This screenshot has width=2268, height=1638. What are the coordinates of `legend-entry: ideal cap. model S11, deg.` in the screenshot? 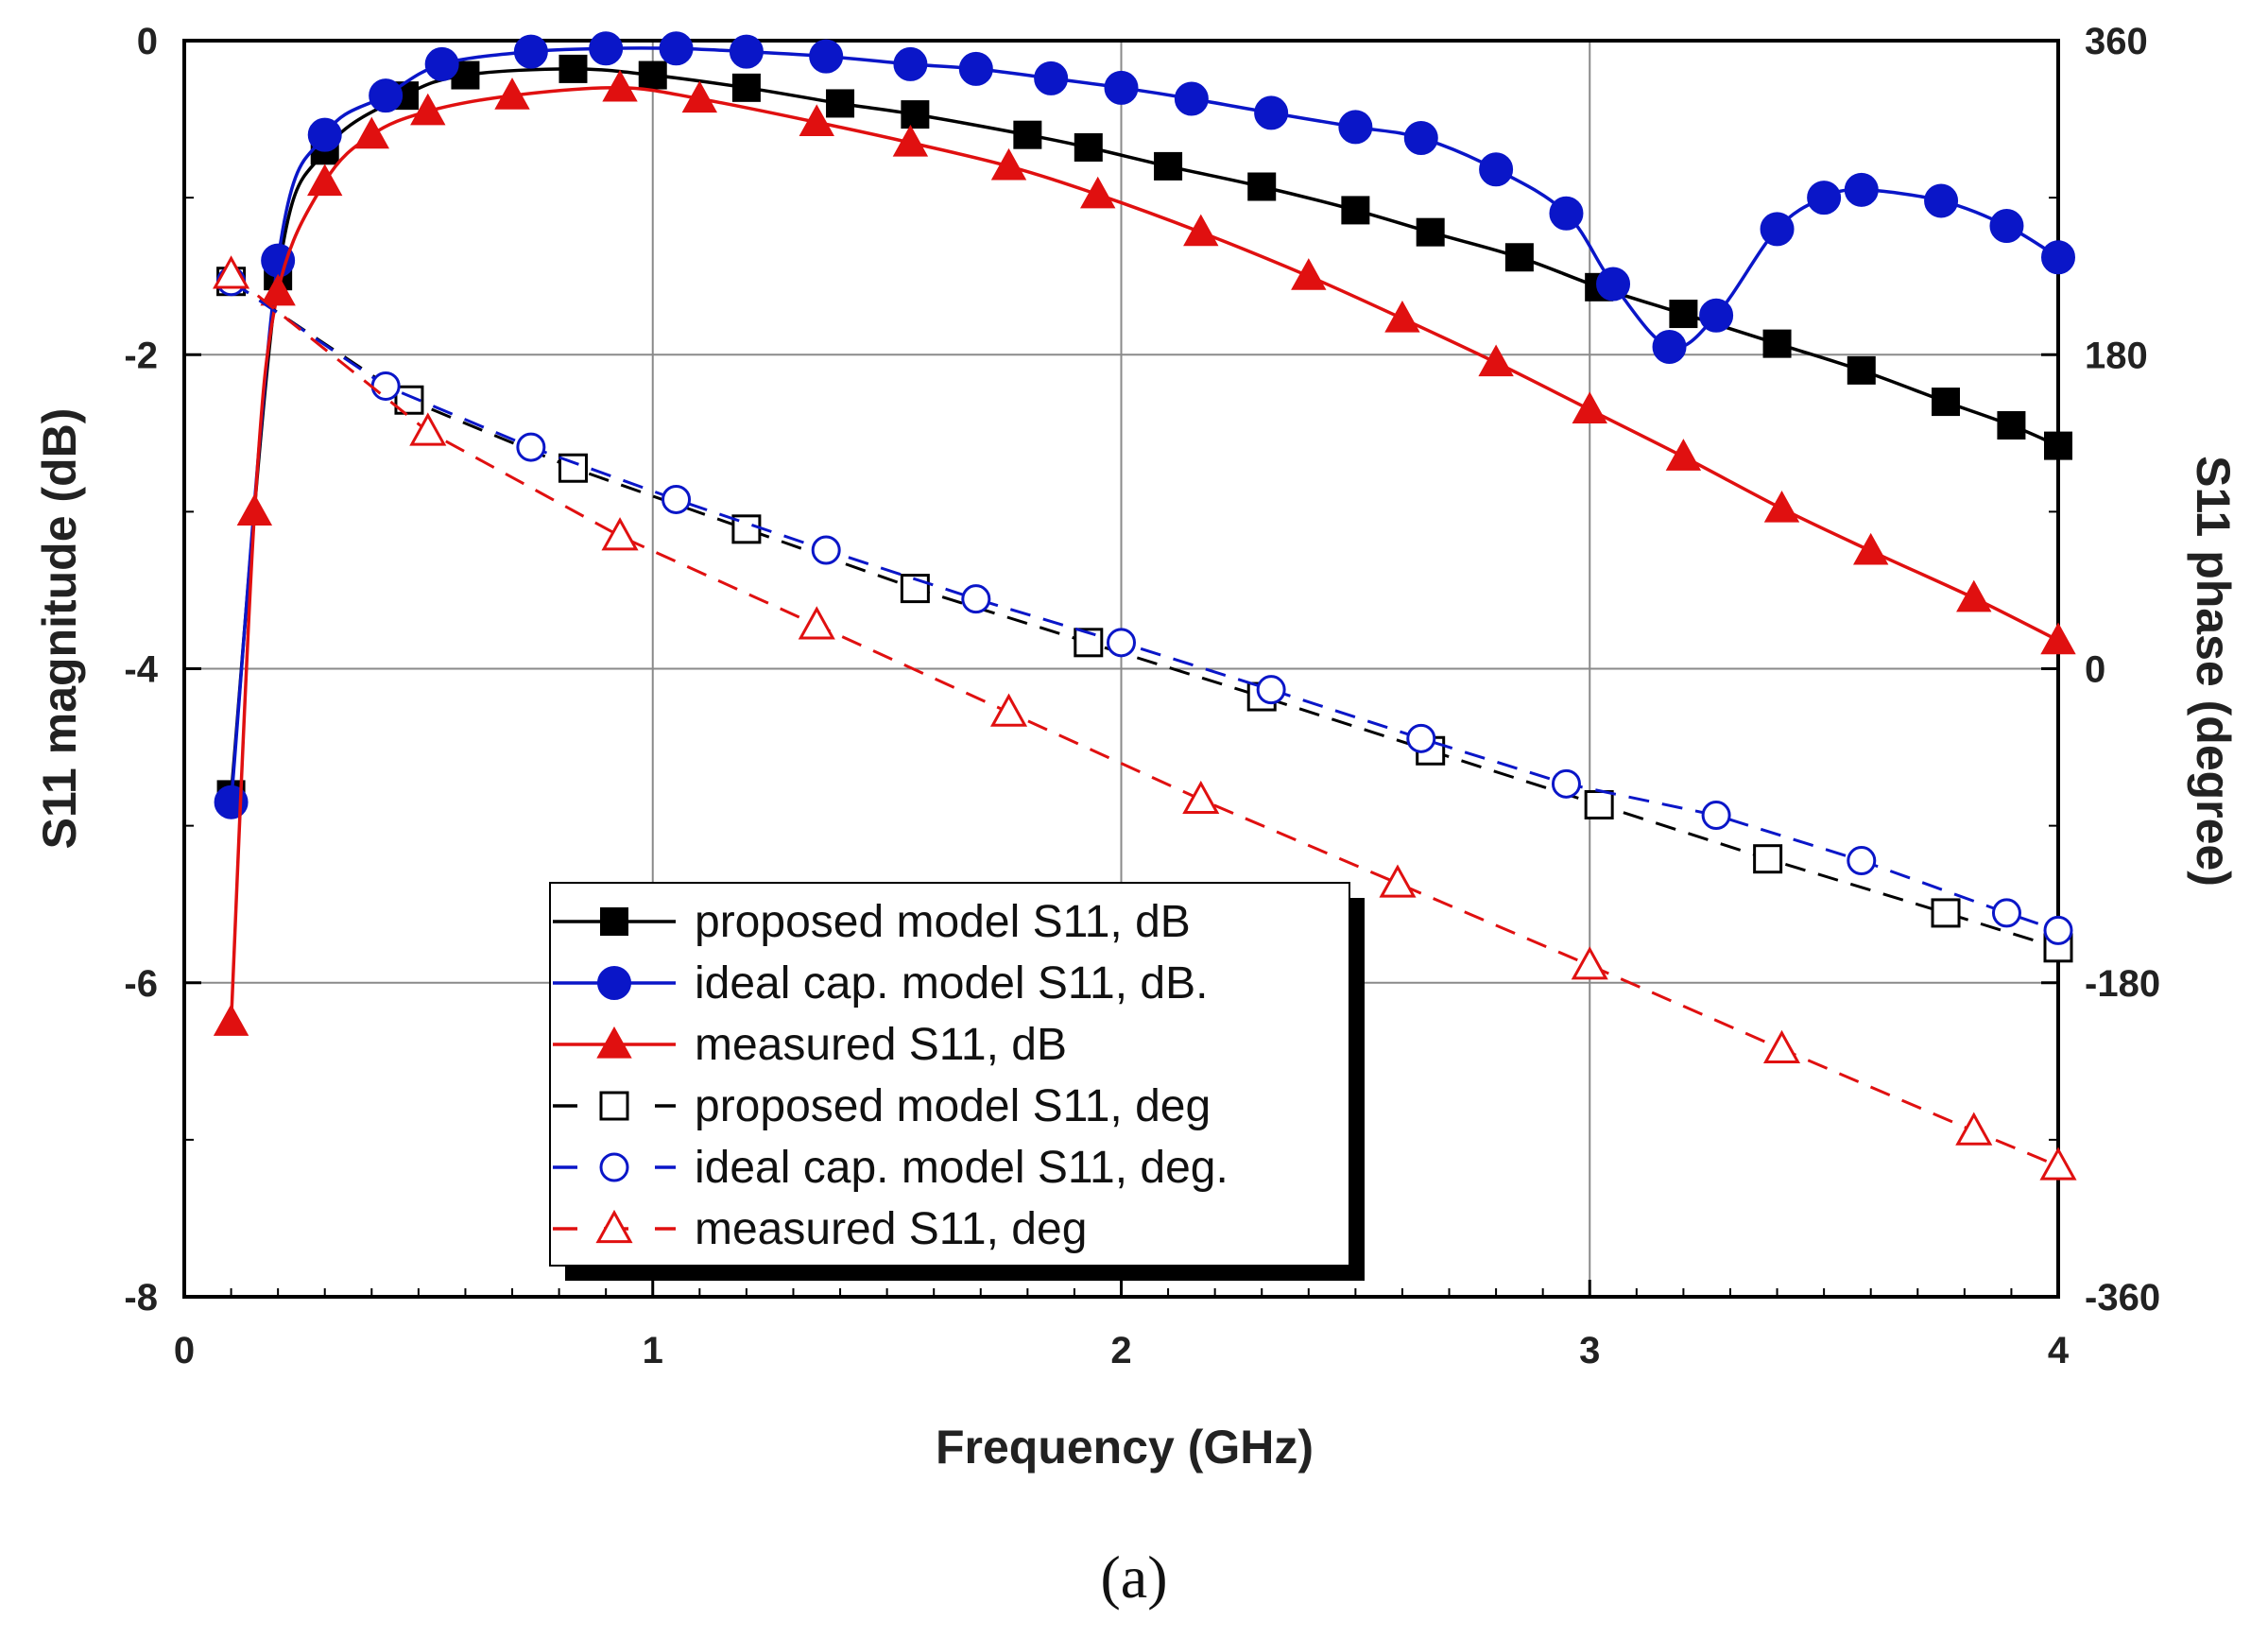 It's located at (890, 1168).